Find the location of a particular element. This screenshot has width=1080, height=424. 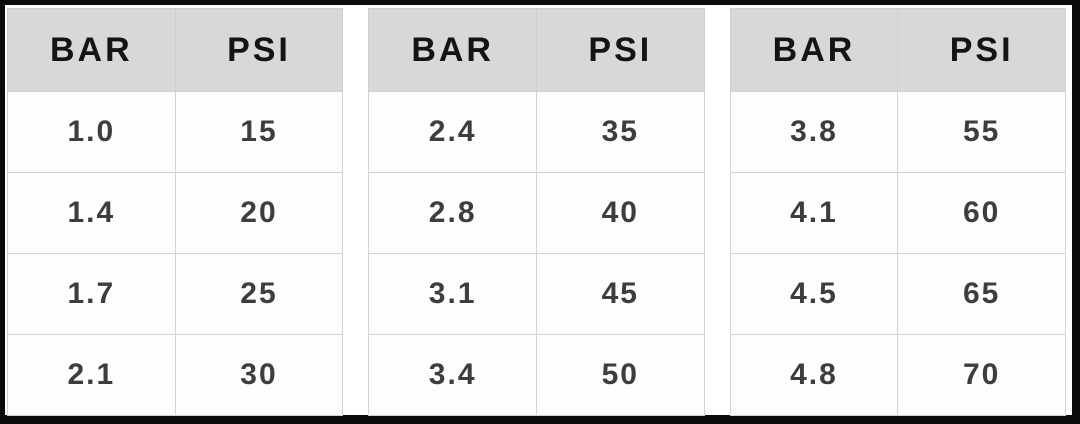

table-row: 2.8 40 is located at coordinates (536, 213).